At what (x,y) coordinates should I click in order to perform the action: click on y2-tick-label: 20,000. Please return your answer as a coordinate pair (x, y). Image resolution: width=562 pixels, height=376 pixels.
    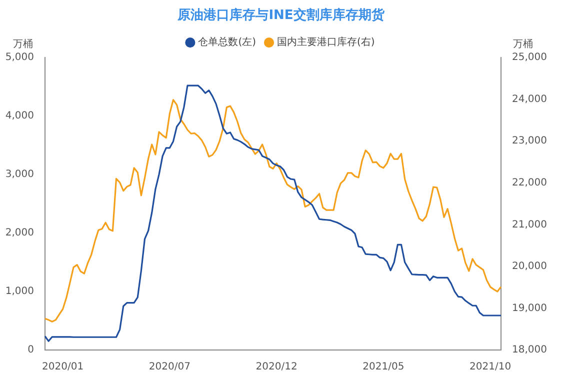
    Looking at the image, I should click on (529, 266).